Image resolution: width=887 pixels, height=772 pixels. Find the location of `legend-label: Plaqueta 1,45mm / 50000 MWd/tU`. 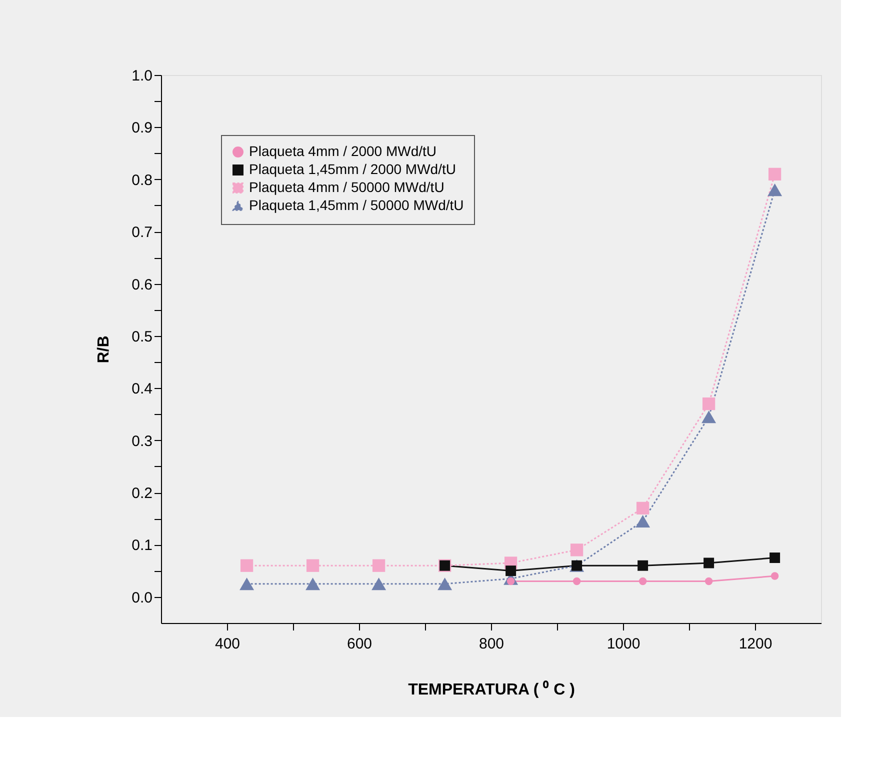

legend-label: Plaqueta 1,45mm / 50000 MWd/tU is located at coordinates (356, 205).